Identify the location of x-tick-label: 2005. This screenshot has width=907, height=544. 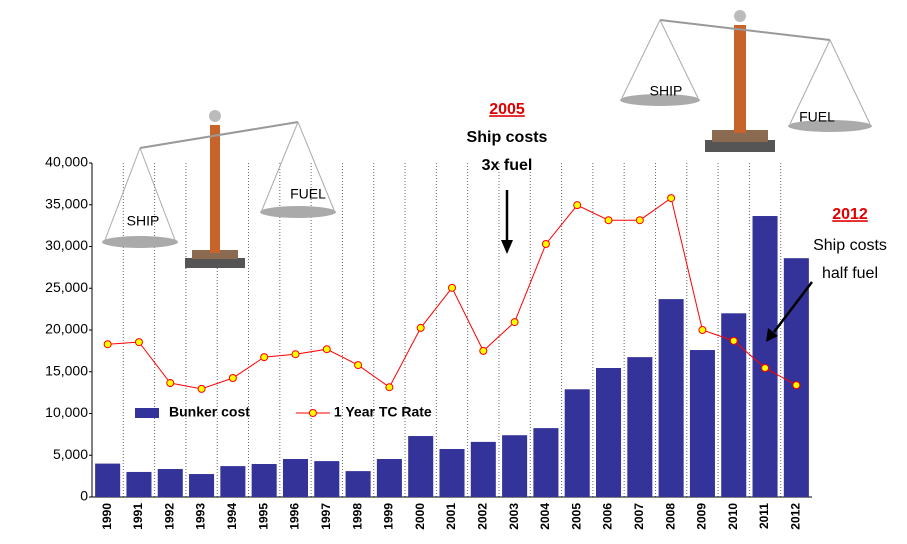
(576, 516).